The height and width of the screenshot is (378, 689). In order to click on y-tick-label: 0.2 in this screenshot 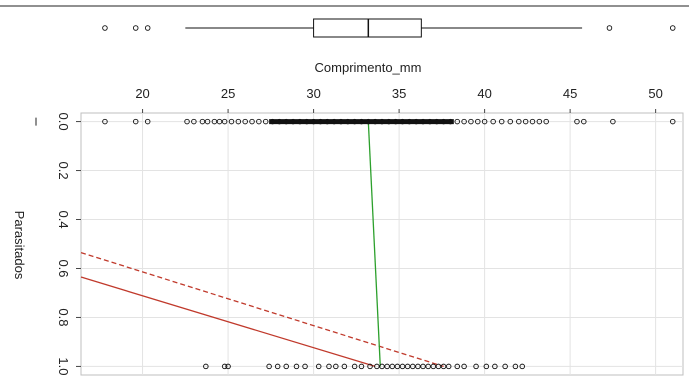, I will do `click(63, 171)`.